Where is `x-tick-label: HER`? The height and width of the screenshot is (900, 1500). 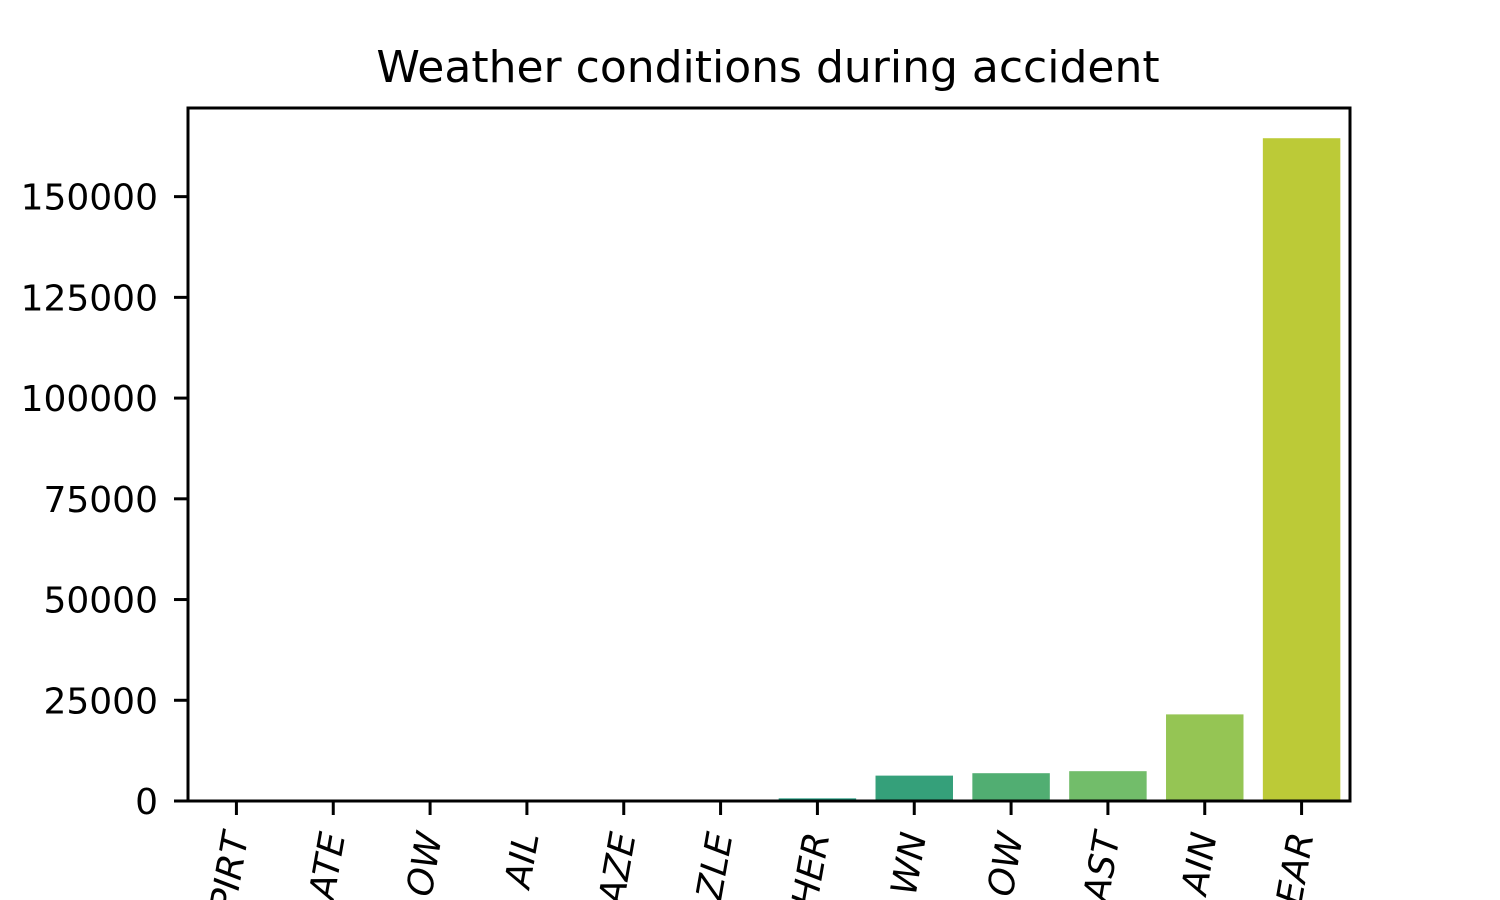 x-tick-label: HER is located at coordinates (811, 864).